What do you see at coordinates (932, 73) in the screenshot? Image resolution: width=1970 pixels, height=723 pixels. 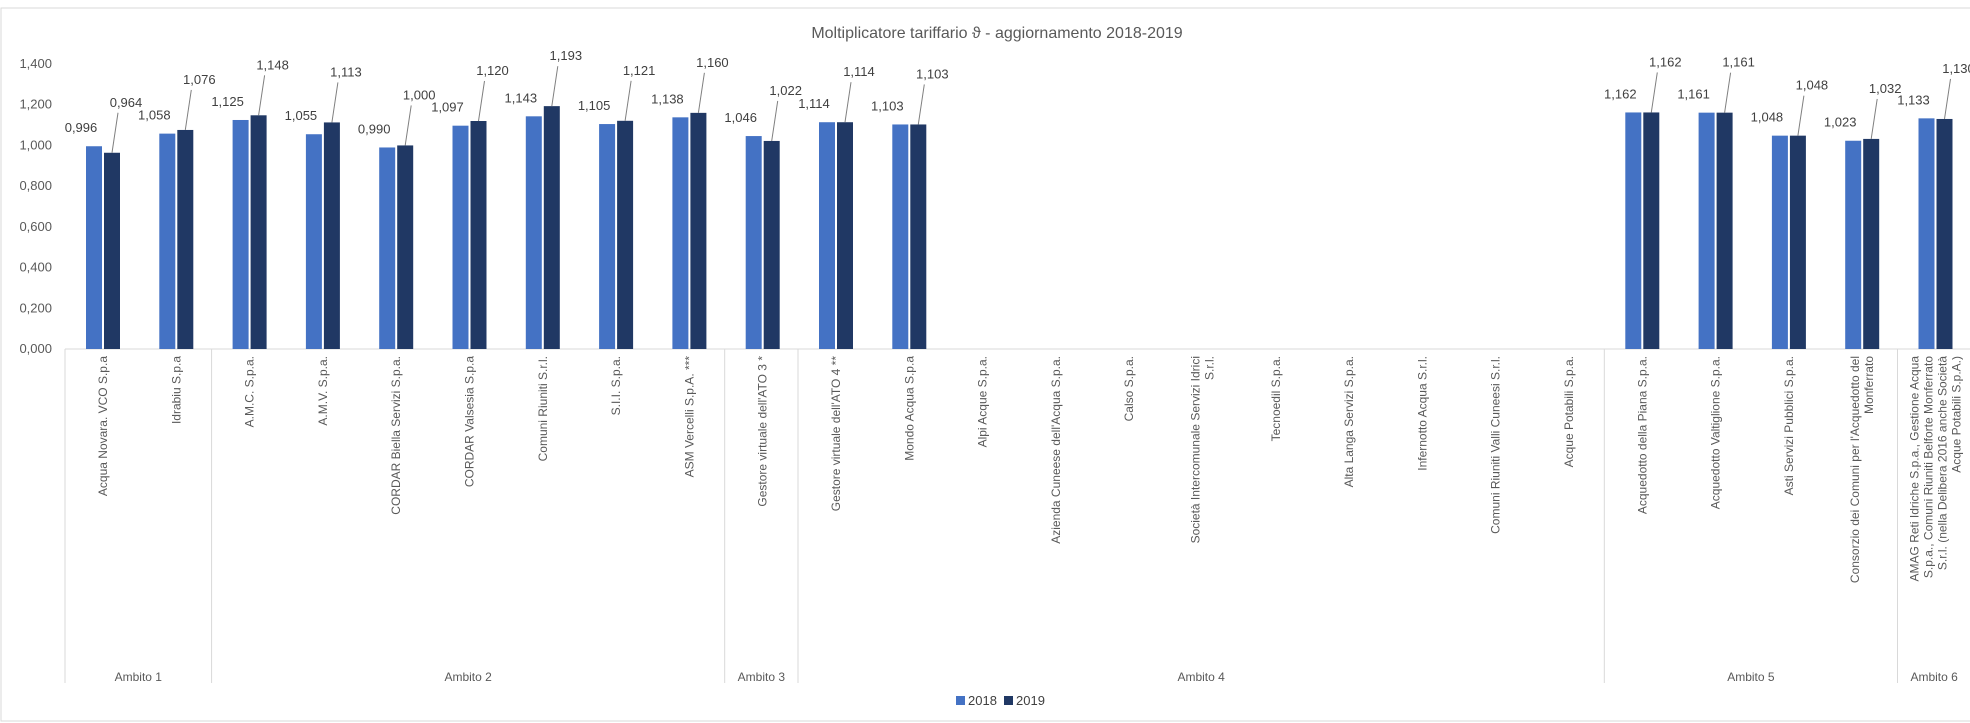 I see `data-label-2019: 1,103` at bounding box center [932, 73].